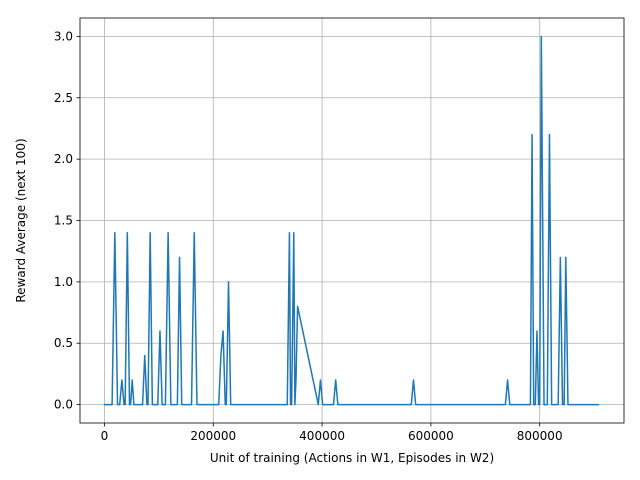  I want to click on x-tick-label: 0, so click(105, 436).